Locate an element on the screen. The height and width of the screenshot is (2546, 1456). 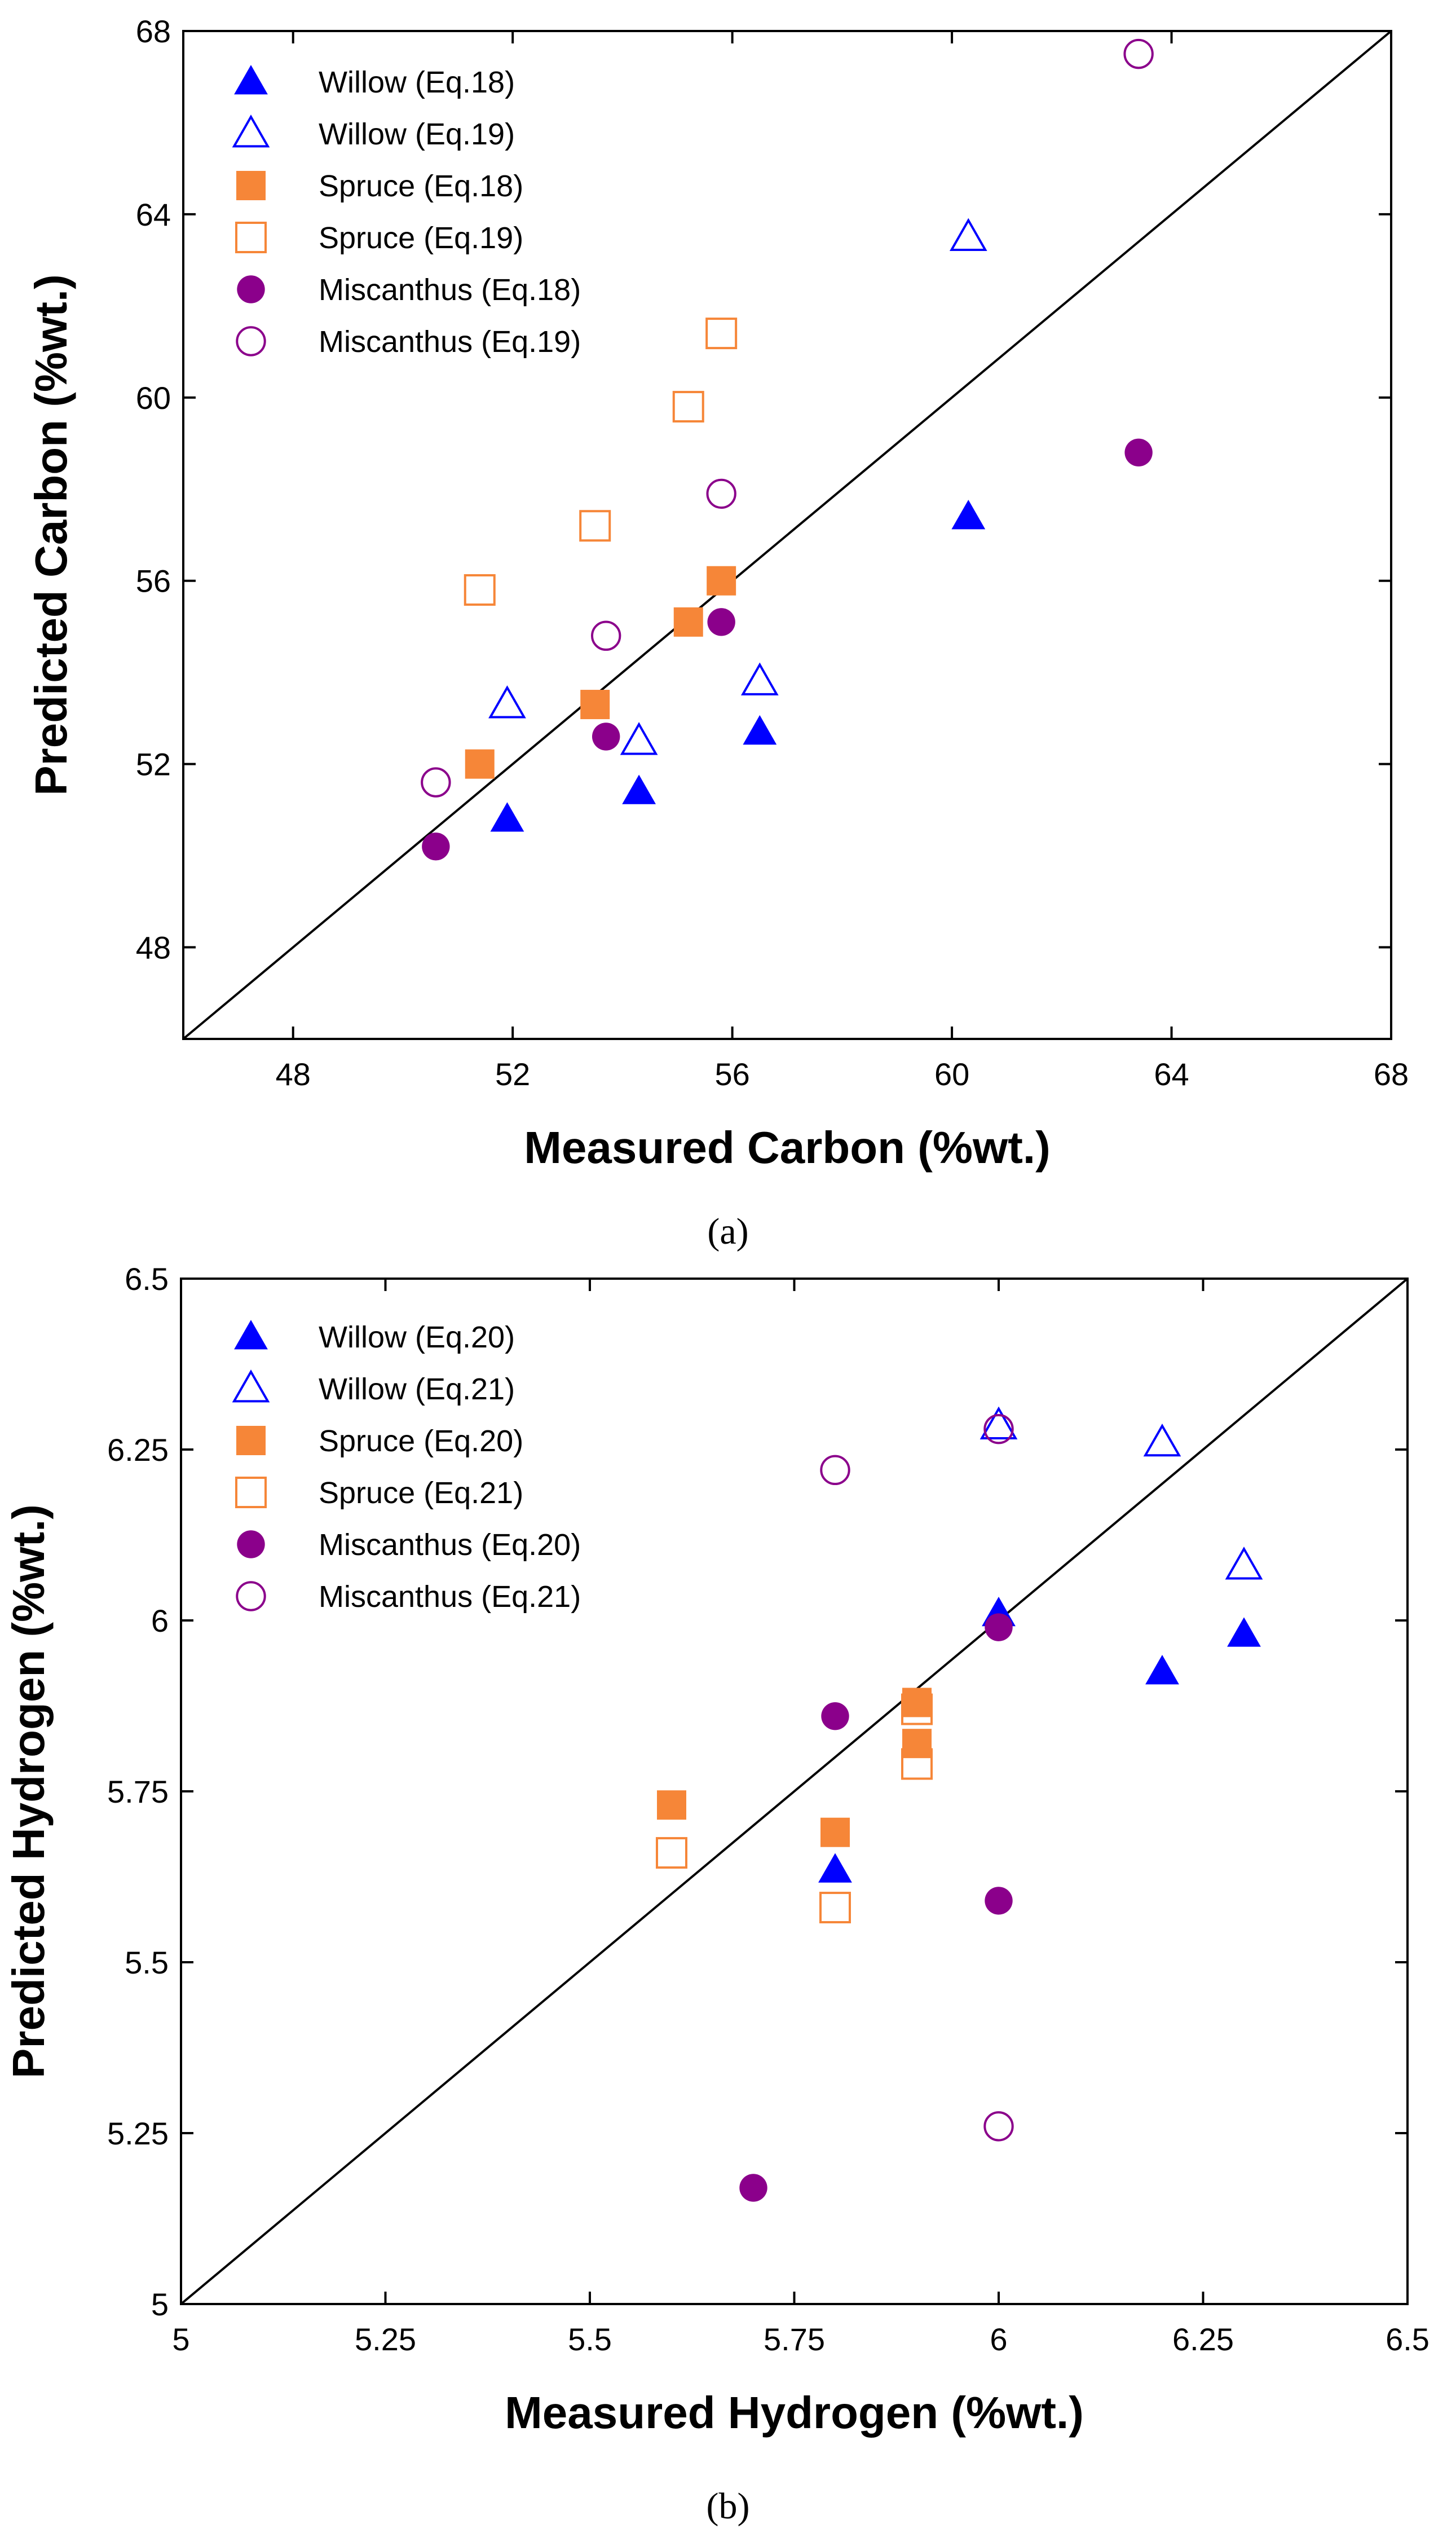
legend-label: Spruce (Eq.20) is located at coordinates (421, 1441).